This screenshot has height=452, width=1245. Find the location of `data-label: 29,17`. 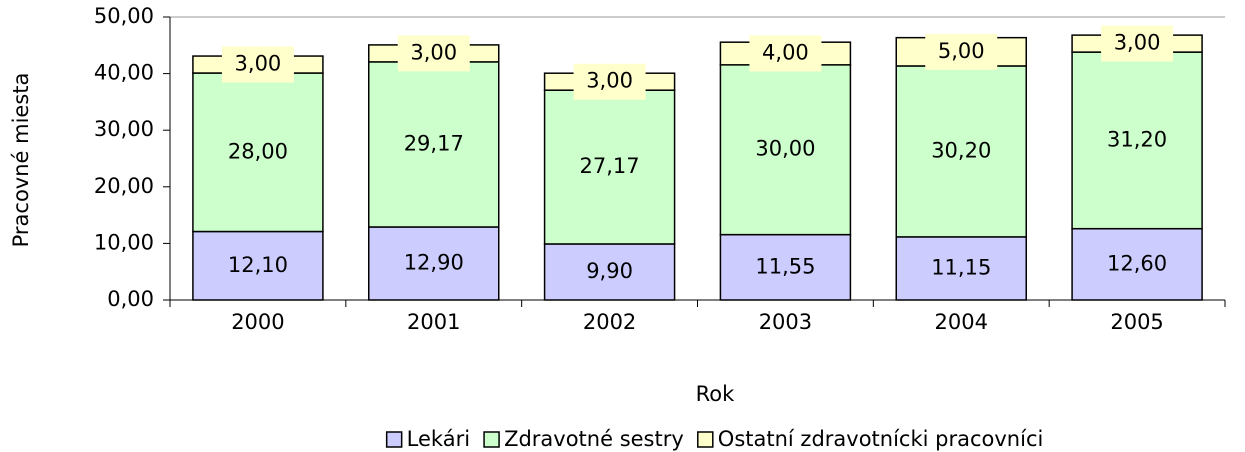

data-label: 29,17 is located at coordinates (434, 143).